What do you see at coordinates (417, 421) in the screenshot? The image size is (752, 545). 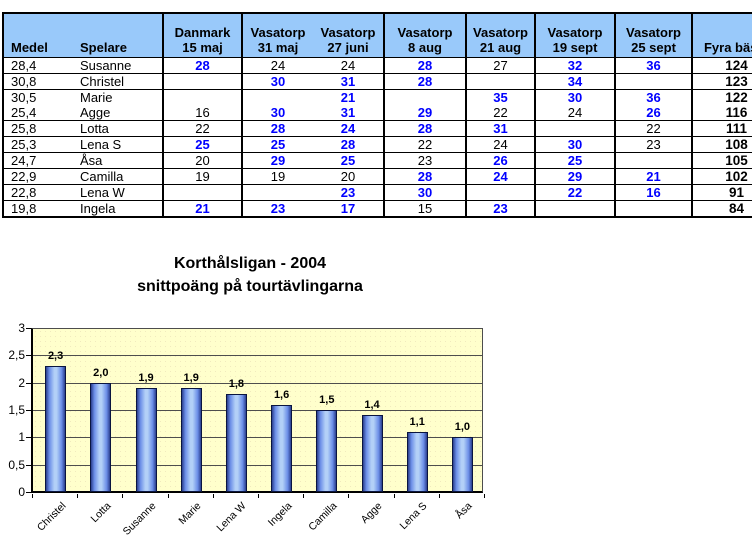 I see `bar-value-label: 1,1` at bounding box center [417, 421].